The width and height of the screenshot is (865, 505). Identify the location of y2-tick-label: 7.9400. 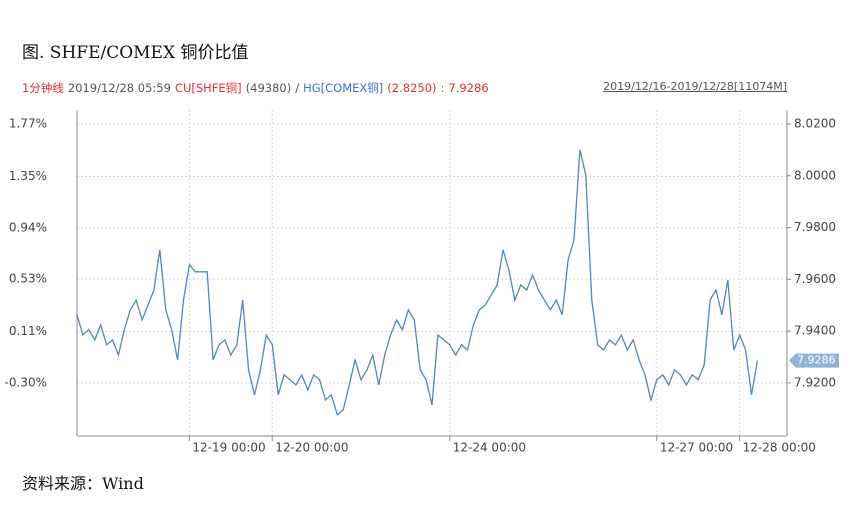
(815, 331).